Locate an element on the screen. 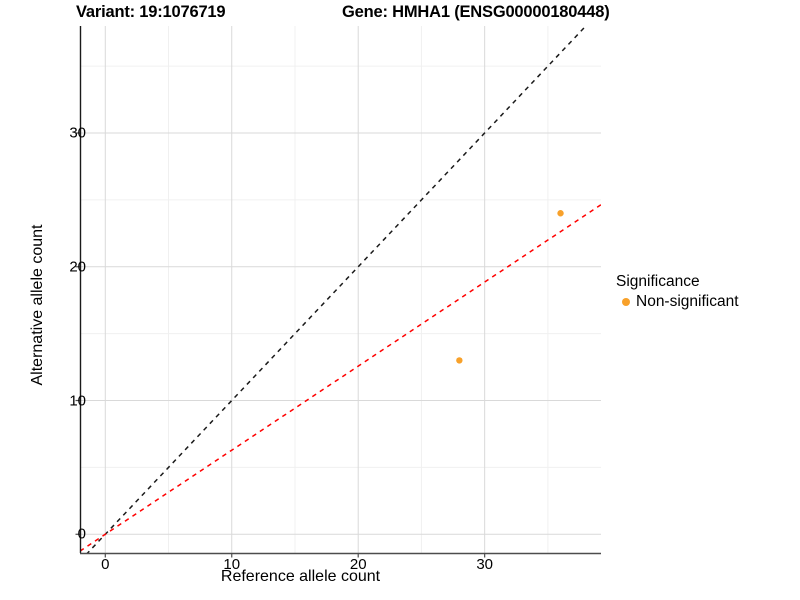  x-axis-ticks is located at coordinates (295, 555).